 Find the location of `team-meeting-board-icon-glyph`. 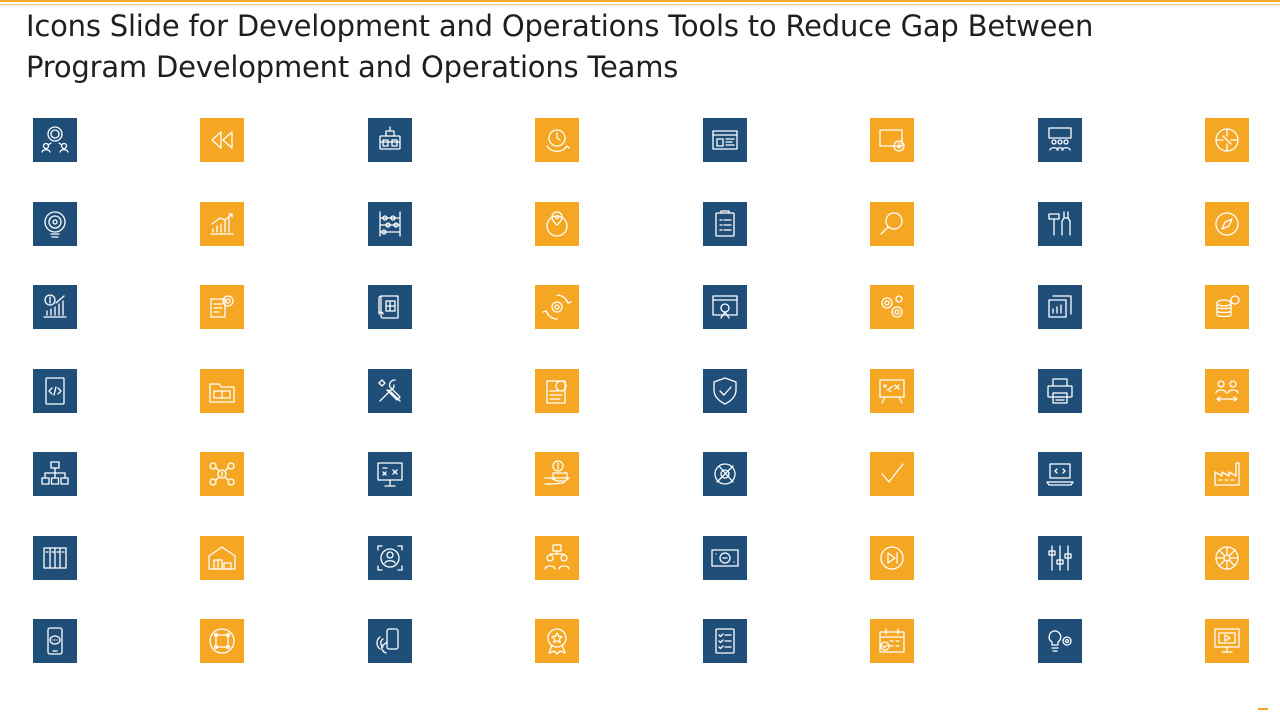

team-meeting-board-icon-glyph is located at coordinates (1060, 139).